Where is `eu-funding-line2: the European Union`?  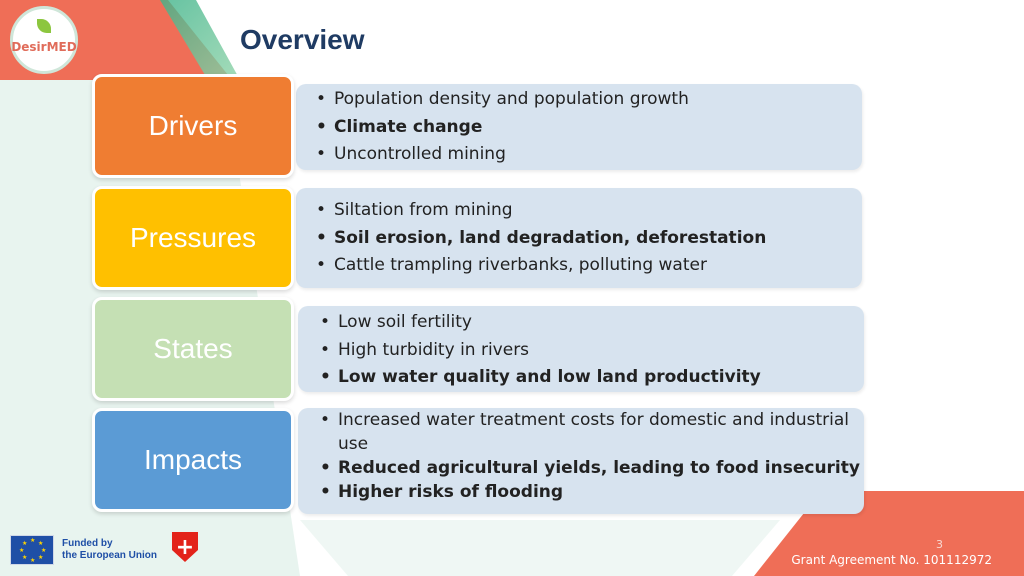
eu-funding-line2: the European Union is located at coordinates (109, 555).